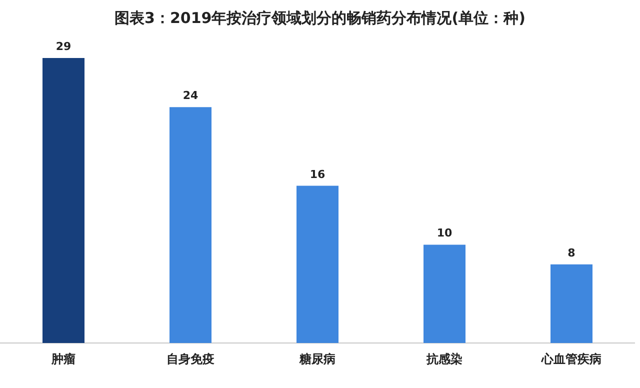 The image size is (640, 388). Describe the element at coordinates (571, 359) in the screenshot. I see `x-tick-label: 心血管疾病` at that location.